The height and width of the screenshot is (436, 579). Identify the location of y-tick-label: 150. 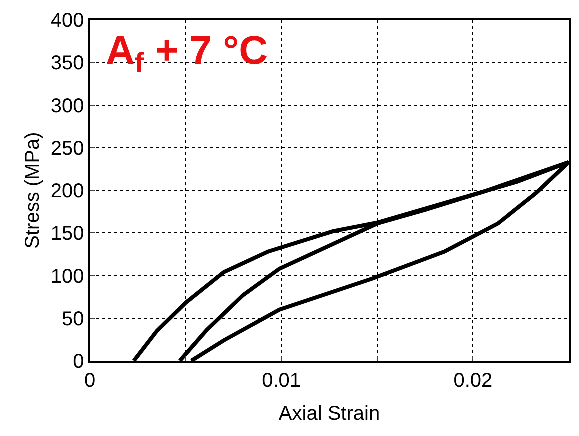
(67, 234).